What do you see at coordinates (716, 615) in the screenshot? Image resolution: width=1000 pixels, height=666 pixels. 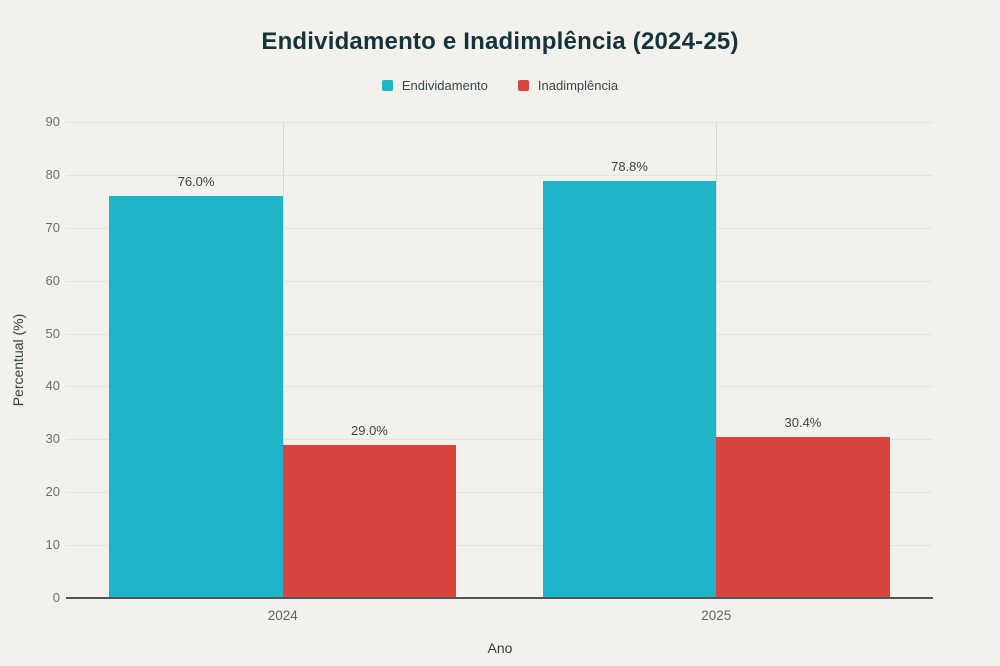 I see `x-tick-label: 2025` at bounding box center [716, 615].